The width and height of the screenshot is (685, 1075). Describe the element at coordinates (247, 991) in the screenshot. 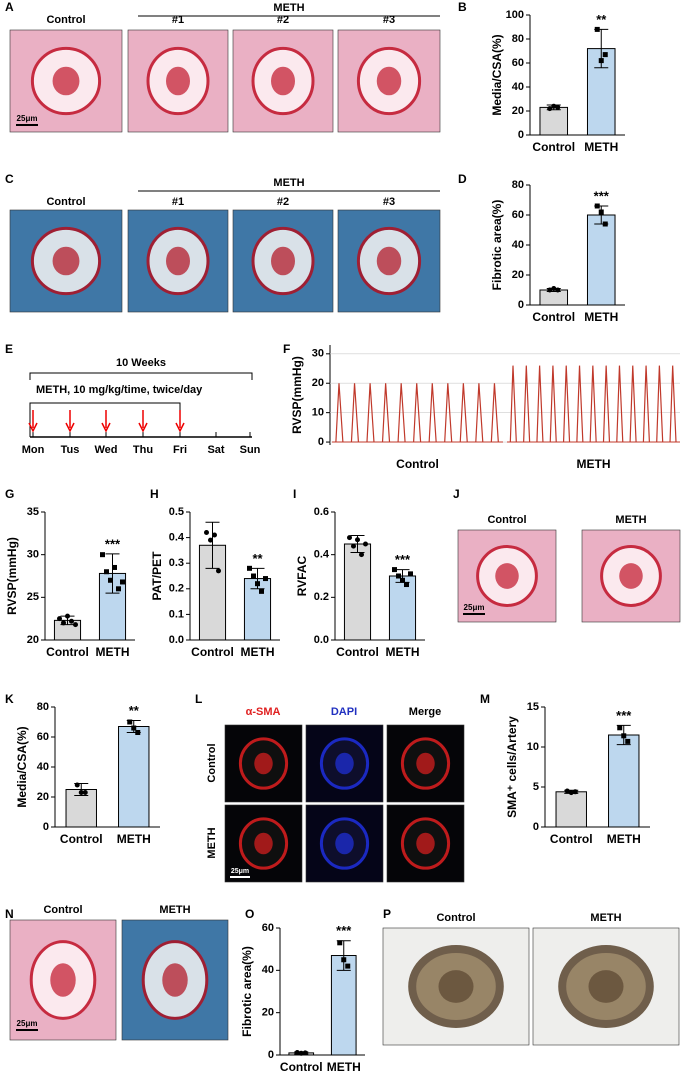

I see `y-axis-label: Fibrotic area(%)` at that location.